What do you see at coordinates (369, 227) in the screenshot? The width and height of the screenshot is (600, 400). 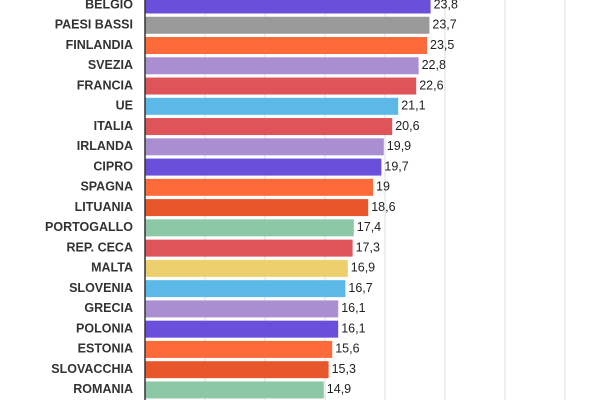 I see `value-label: 17,4` at bounding box center [369, 227].